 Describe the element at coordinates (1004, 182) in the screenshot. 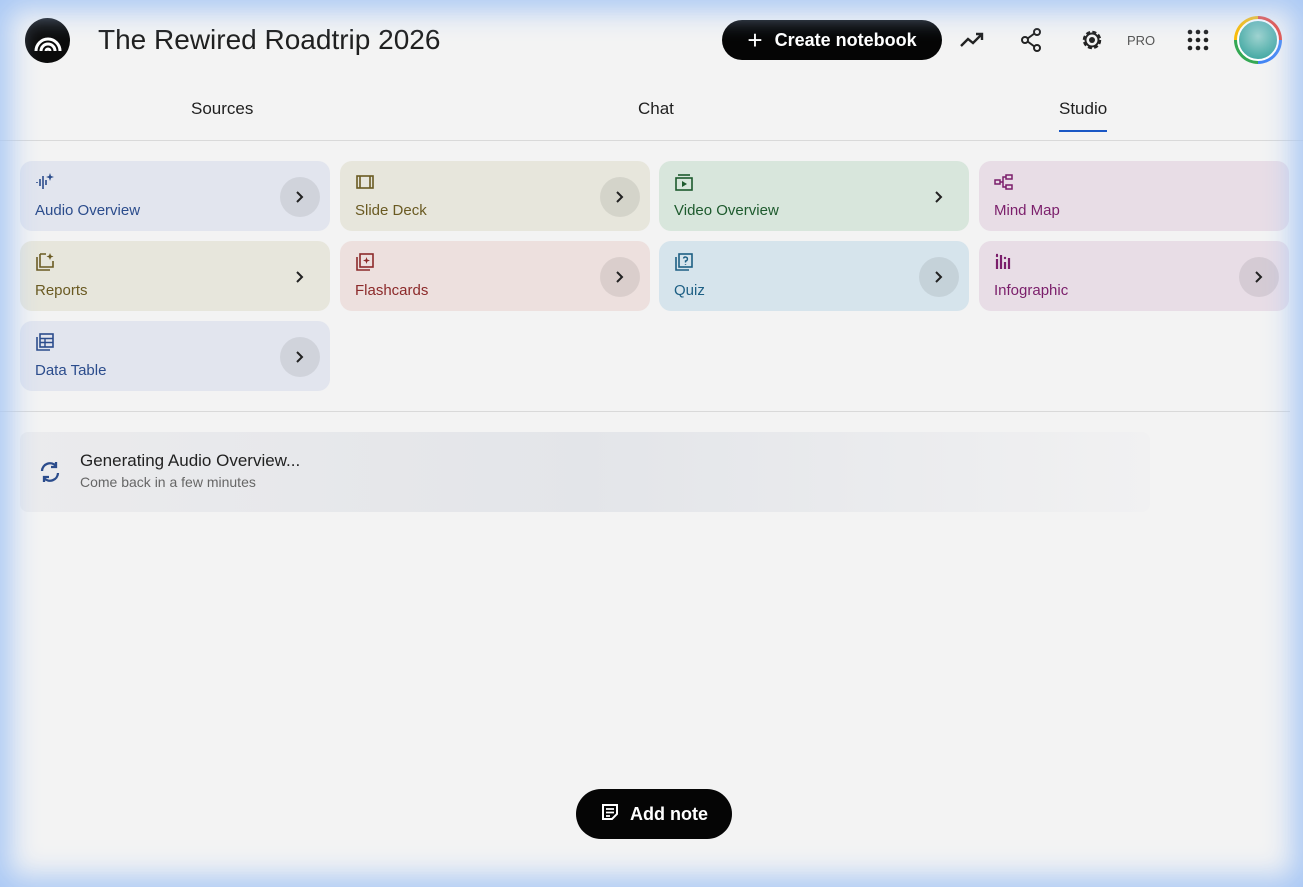

I see `mind-map-icon` at that location.